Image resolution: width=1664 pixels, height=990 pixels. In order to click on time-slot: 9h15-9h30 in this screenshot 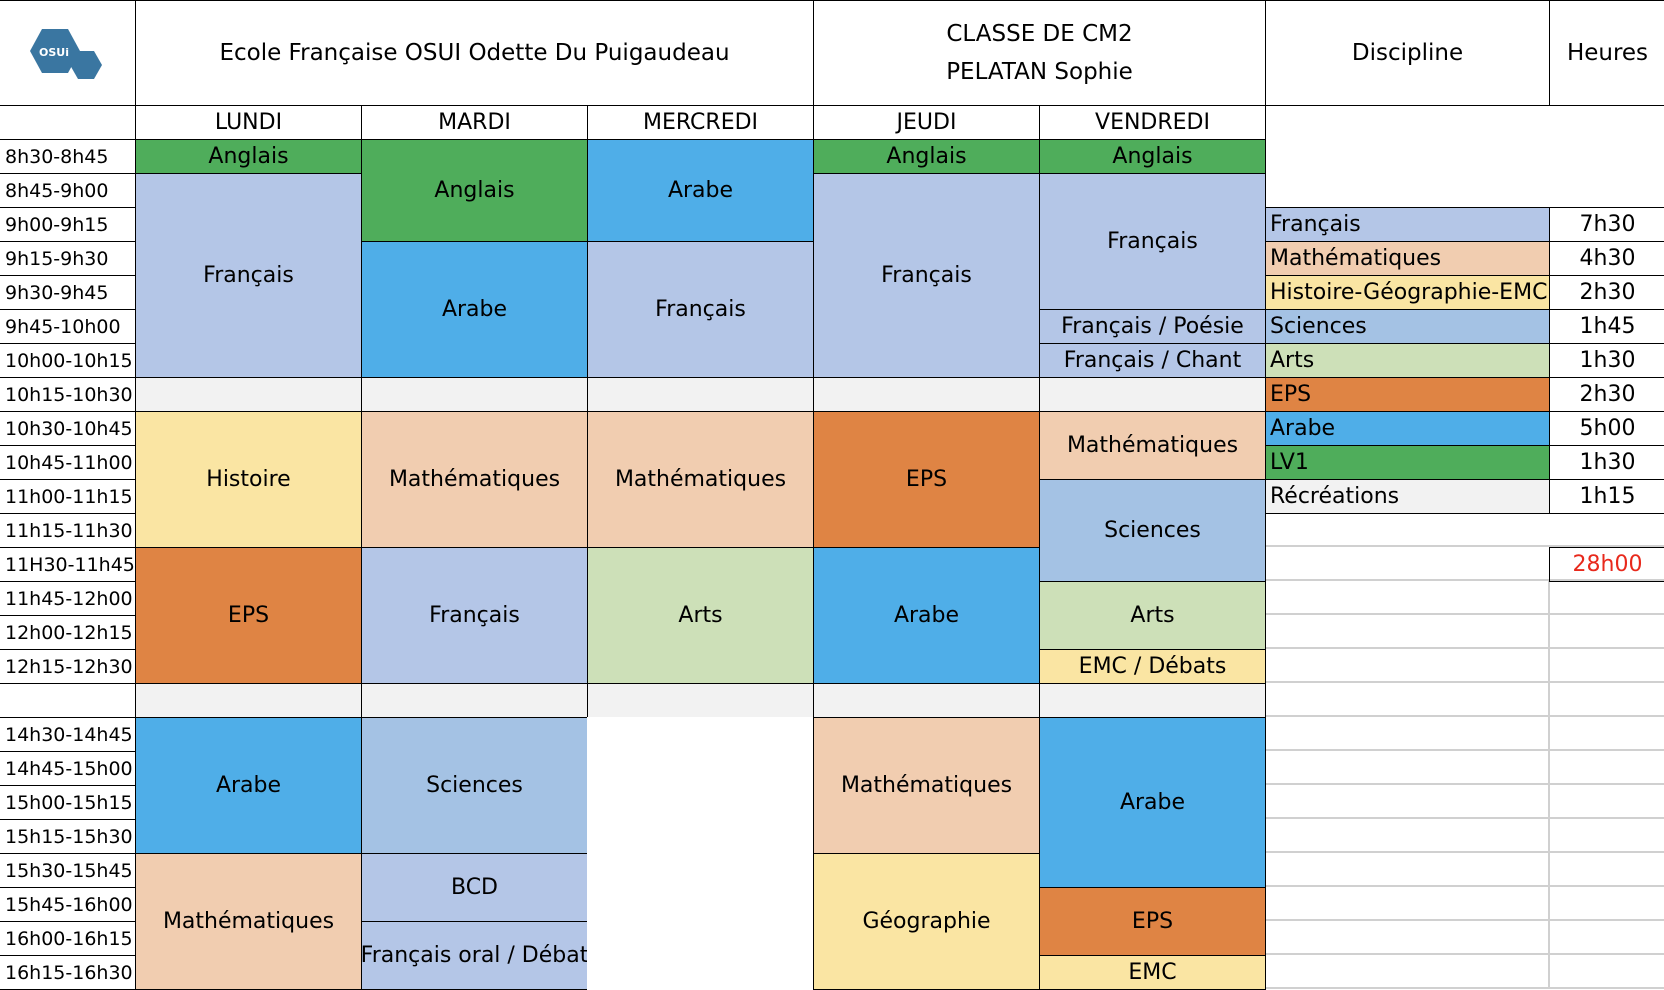, I will do `click(68, 258)`.